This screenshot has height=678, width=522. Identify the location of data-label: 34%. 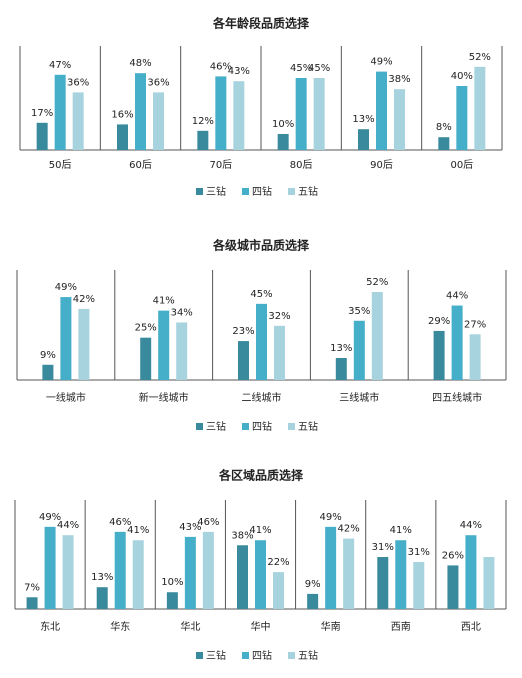
(182, 312).